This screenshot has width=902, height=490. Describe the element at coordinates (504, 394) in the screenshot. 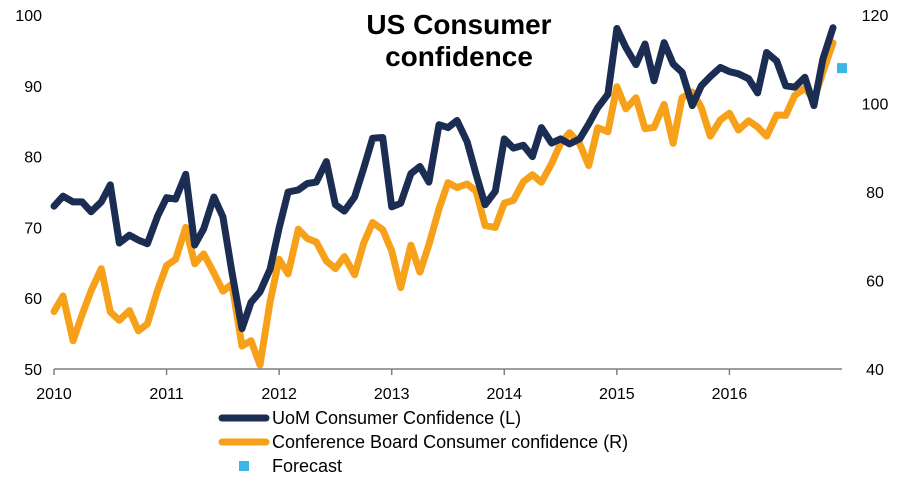

I see `x-tick-label: 2014` at that location.